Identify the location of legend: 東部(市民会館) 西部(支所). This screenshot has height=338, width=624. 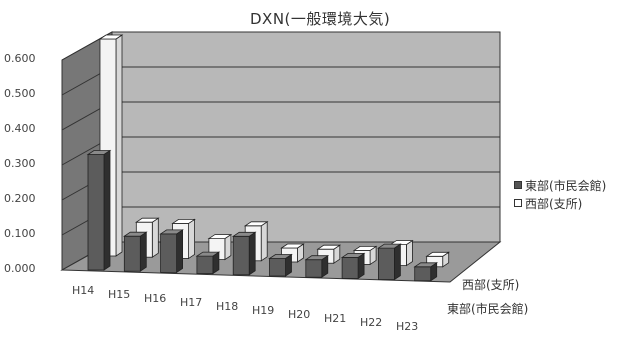
(560, 194).